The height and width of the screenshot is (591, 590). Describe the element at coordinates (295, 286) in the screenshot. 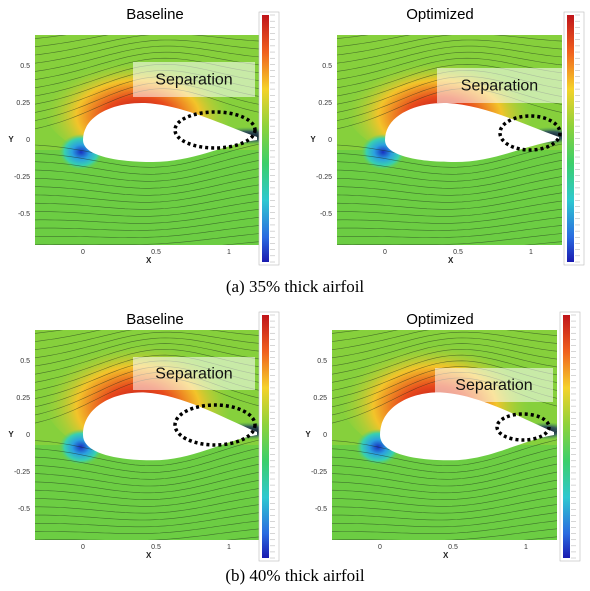

I see `caption: (a) 35% thick airfoil` at that location.